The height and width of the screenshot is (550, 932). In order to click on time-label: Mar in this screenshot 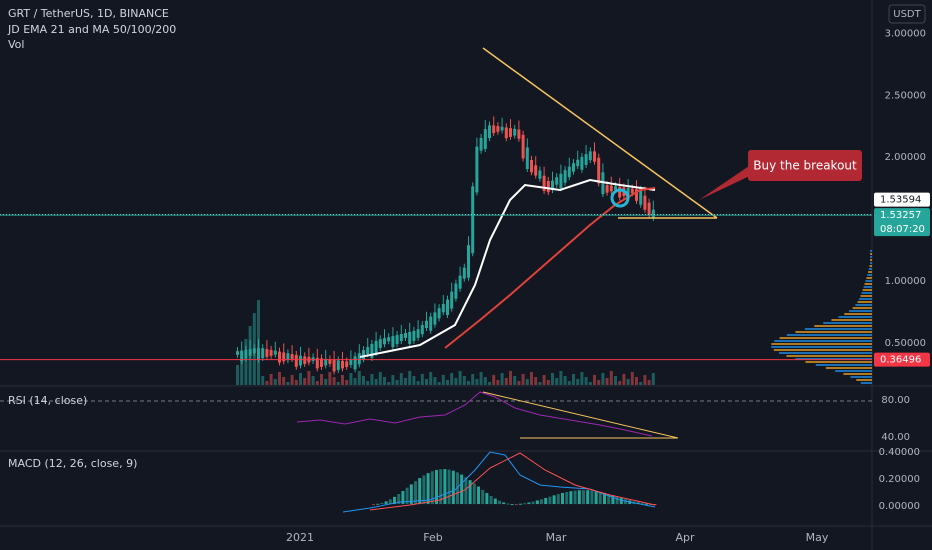, I will do `click(556, 537)`.